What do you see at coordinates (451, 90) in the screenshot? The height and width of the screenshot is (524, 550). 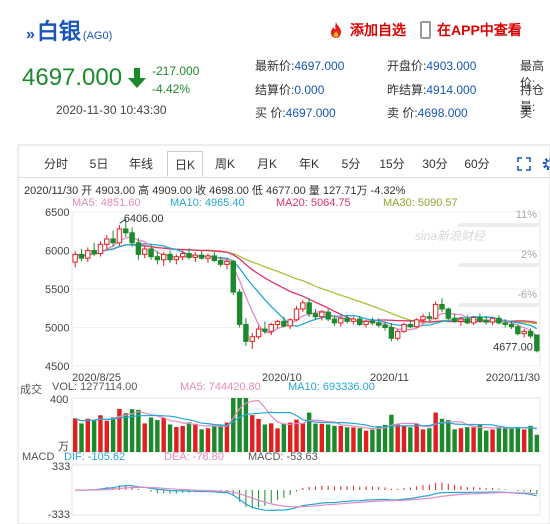 I see `quote-value: 4914.000` at bounding box center [451, 90].